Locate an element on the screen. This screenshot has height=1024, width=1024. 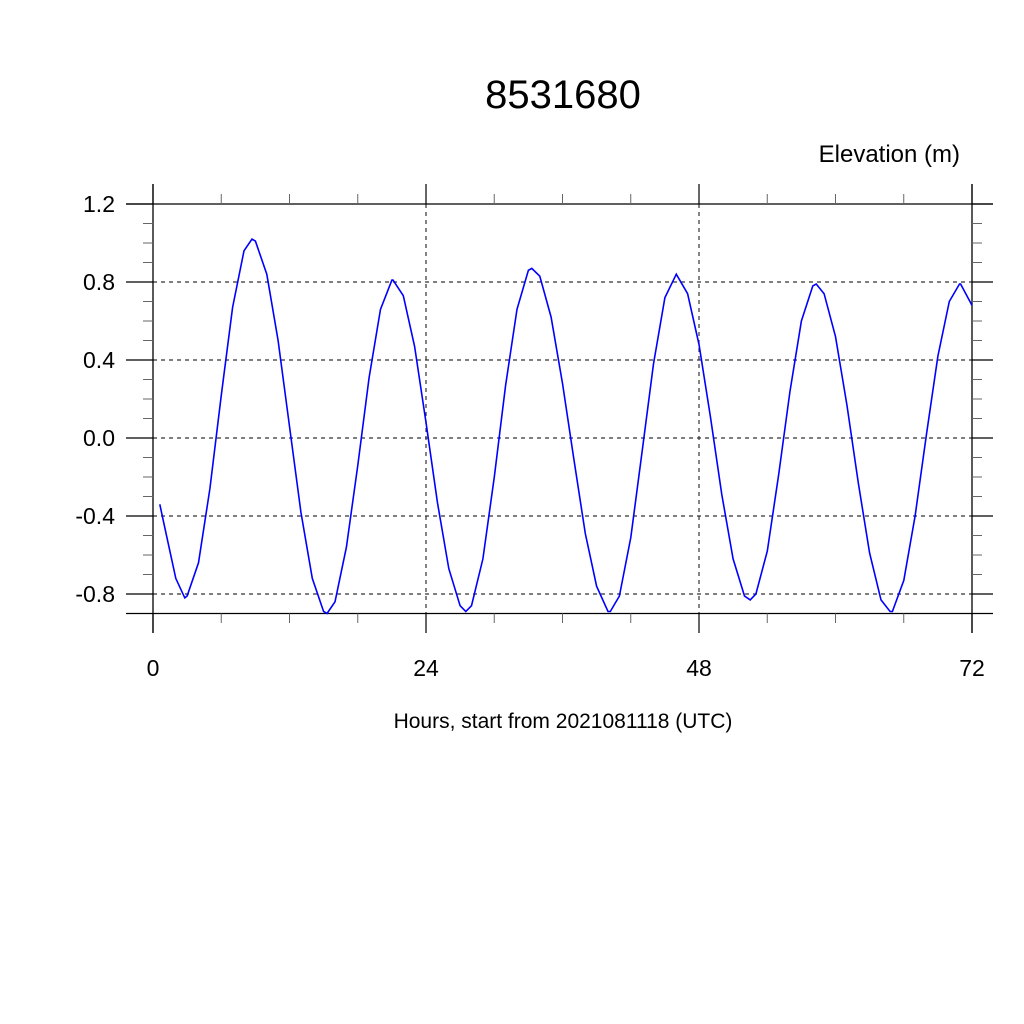
y-tick-label: -0.4 is located at coordinates (95, 516).